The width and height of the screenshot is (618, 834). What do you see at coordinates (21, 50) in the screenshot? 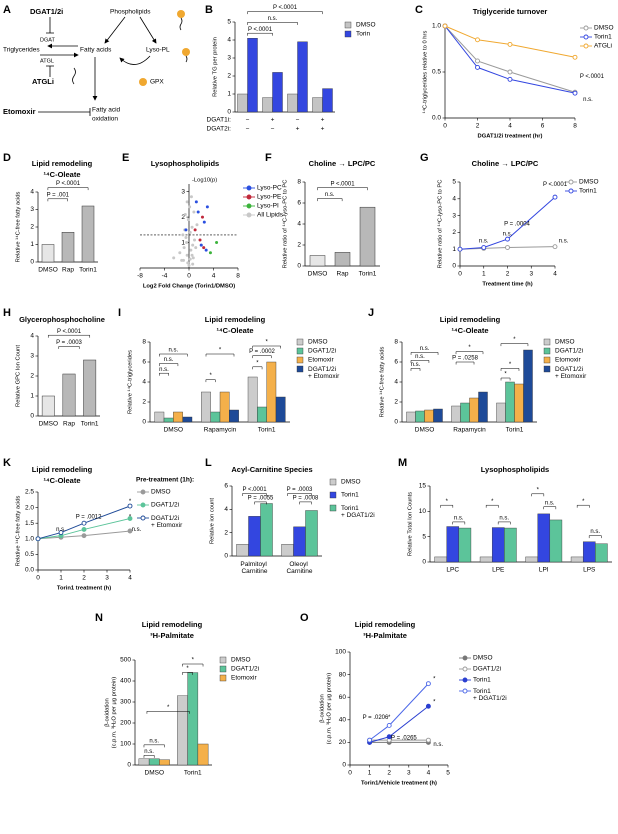
I see `node: Triglycerides` at bounding box center [21, 50].